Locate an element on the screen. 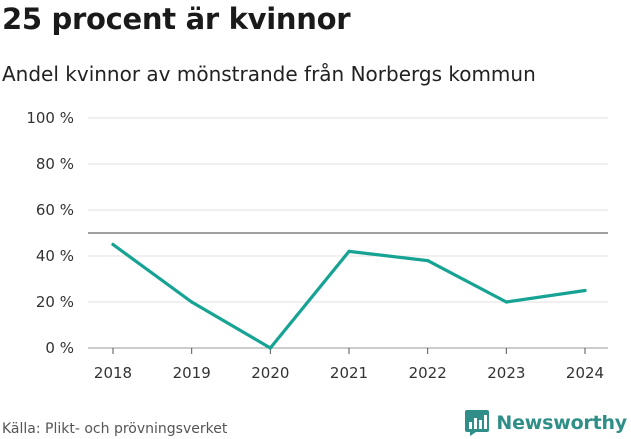 The image size is (631, 439). x-tick-label: 2022 is located at coordinates (428, 373).